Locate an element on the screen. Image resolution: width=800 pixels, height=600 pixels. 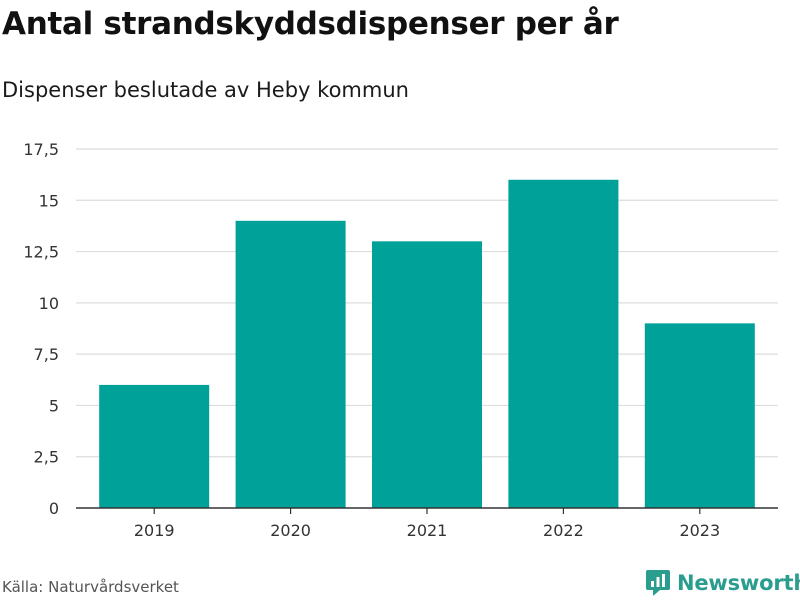
x-tick-label: 2023 is located at coordinates (699, 530).